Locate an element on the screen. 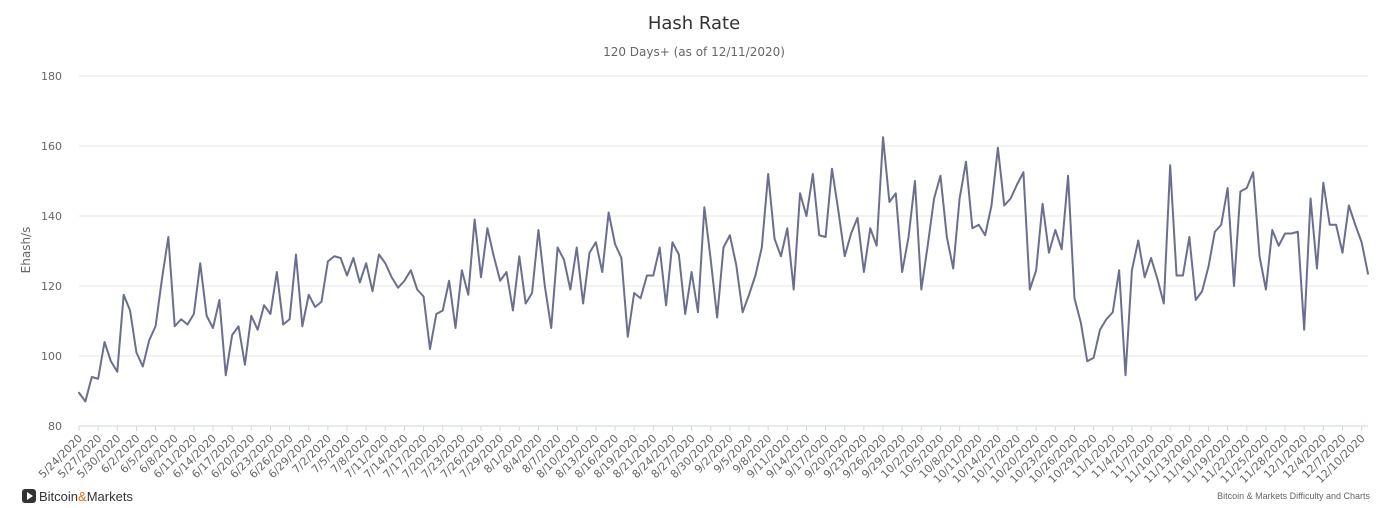  bitcoin-markets-logo: Bitcoin & Markets is located at coordinates (77, 496).